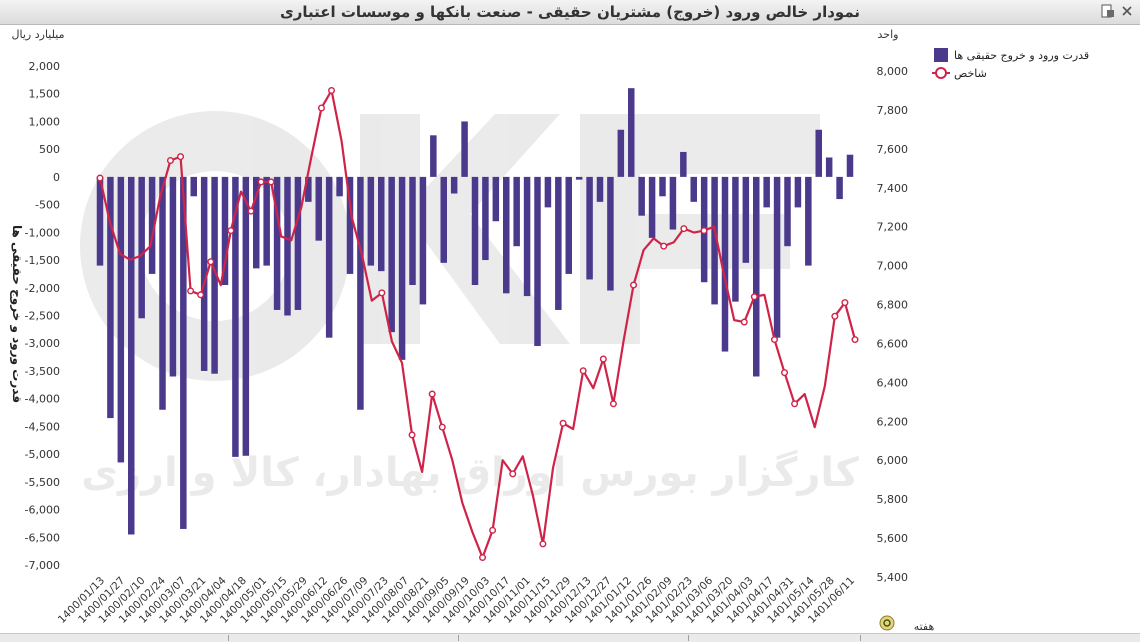 The image size is (1140, 642). Describe the element at coordinates (42, 399) in the screenshot. I see `left-axis-tick-label: -4,000` at that location.